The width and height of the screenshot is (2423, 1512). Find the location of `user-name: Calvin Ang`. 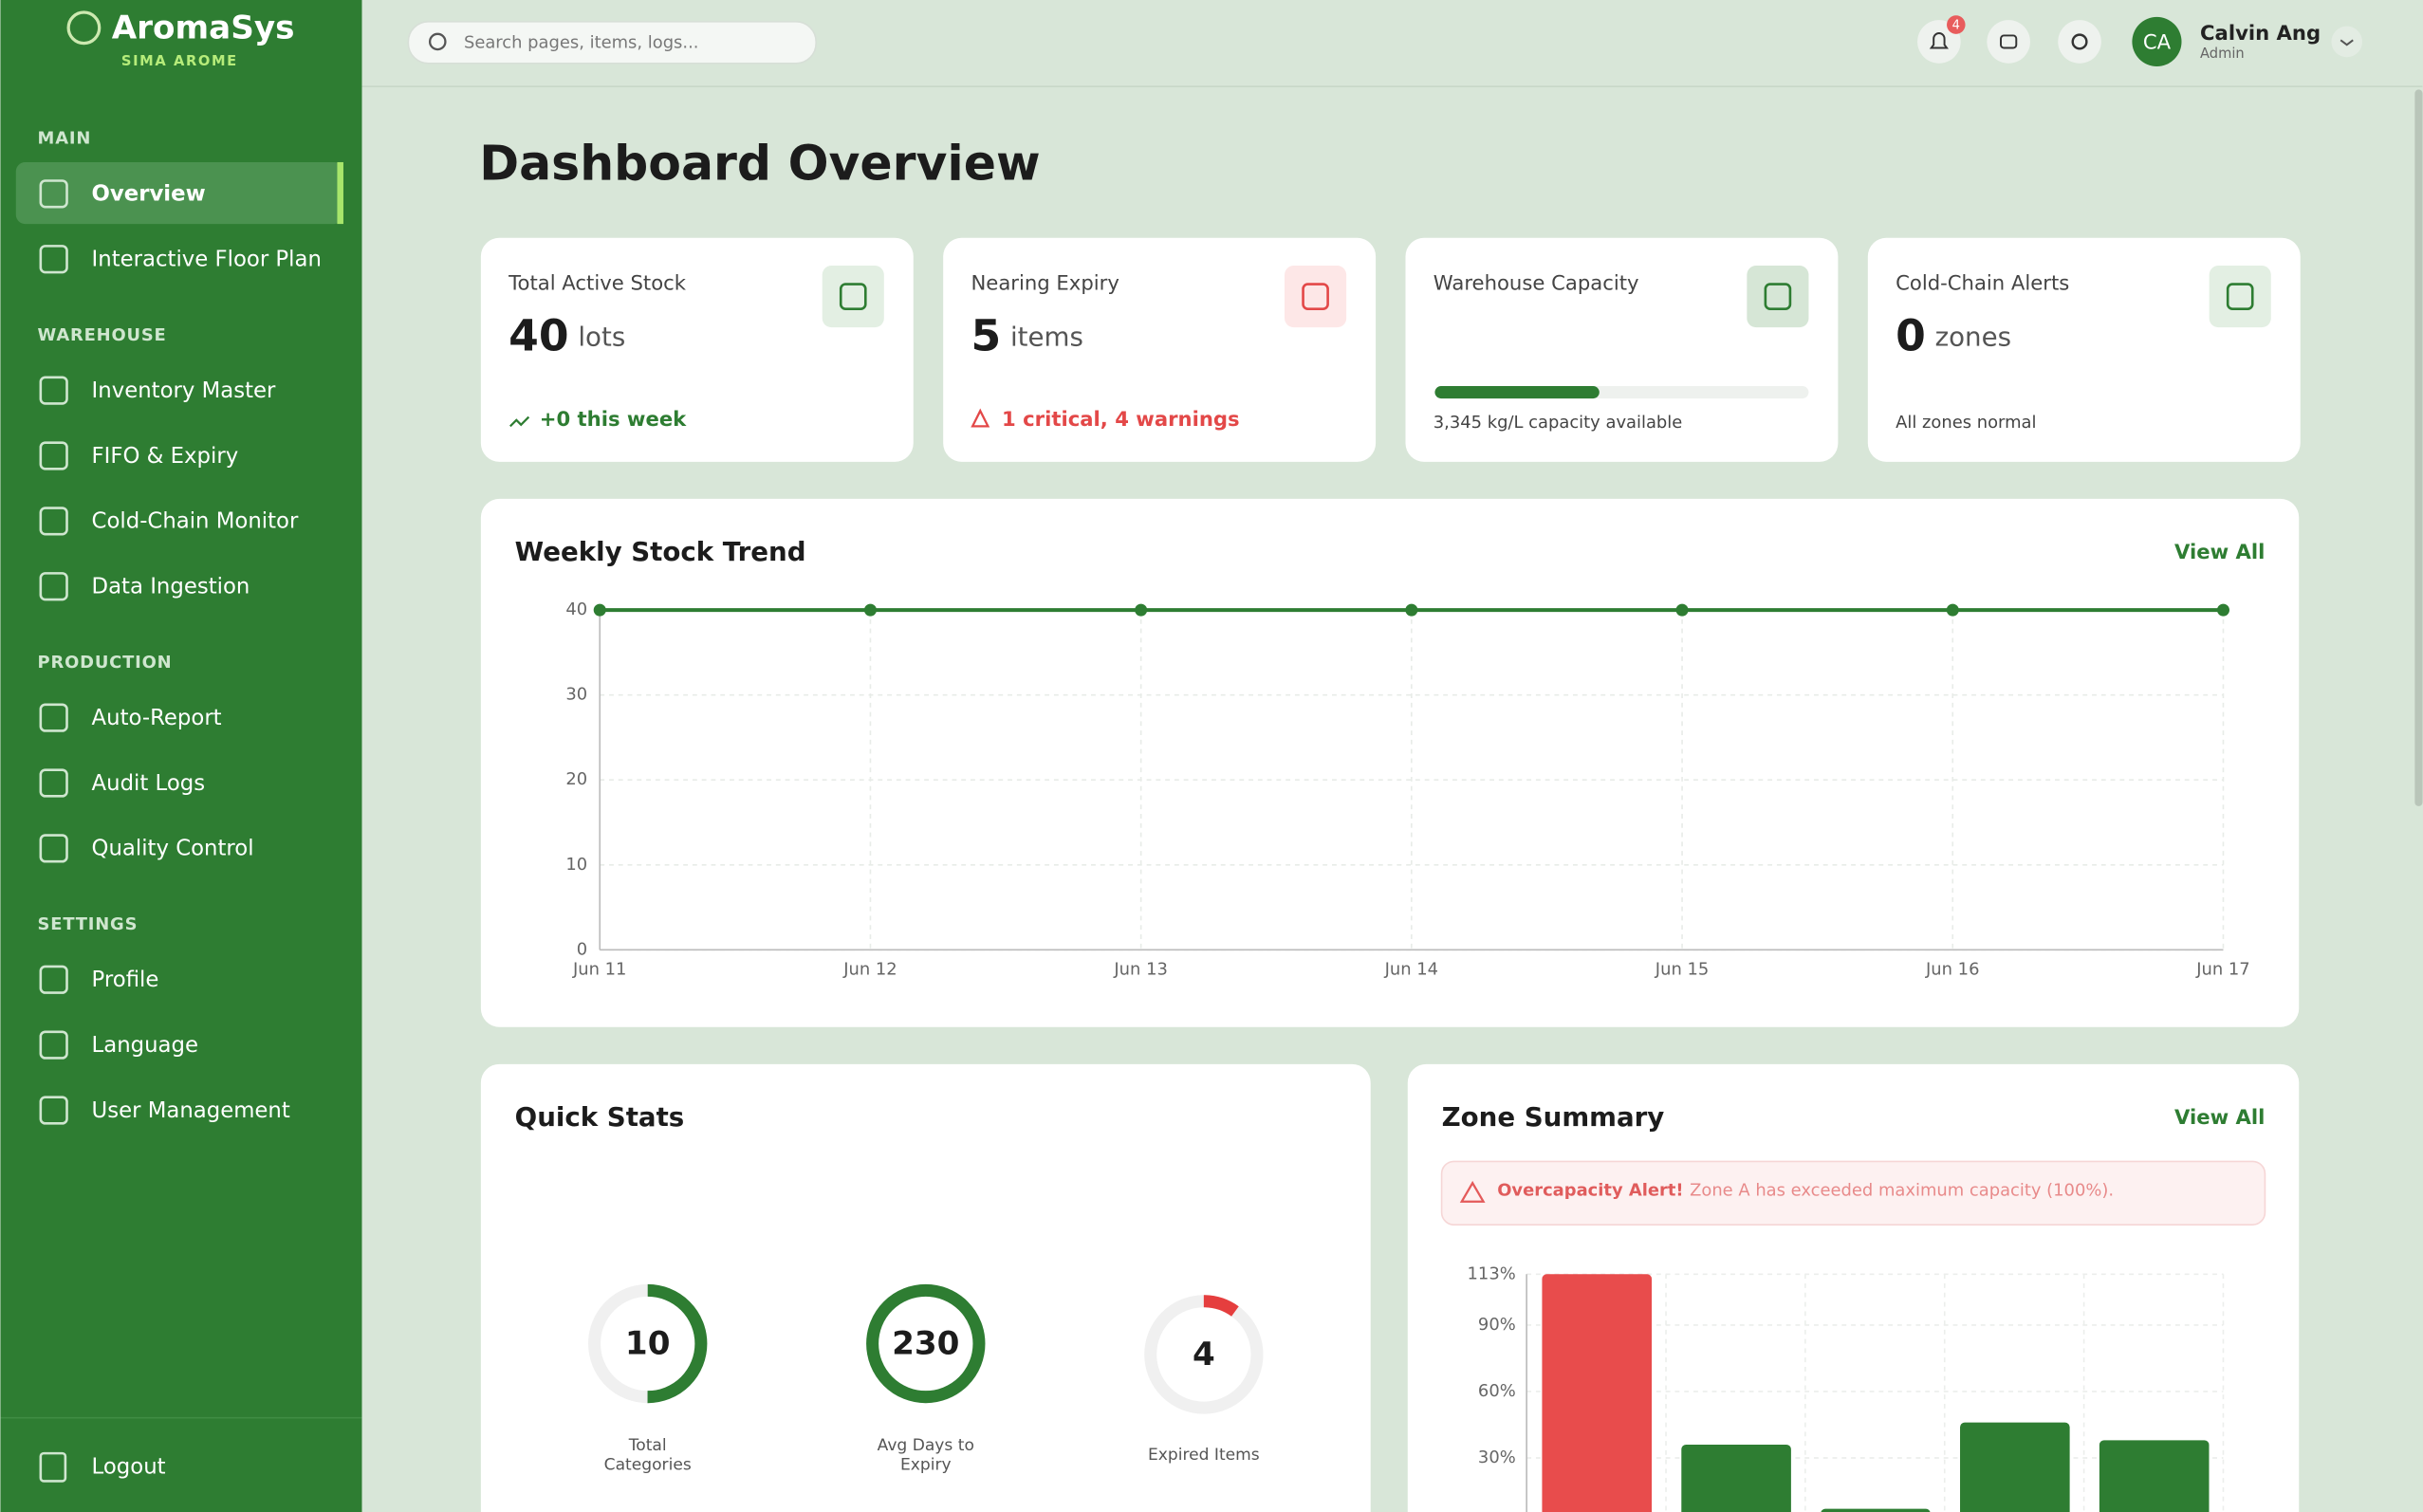

user-name: Calvin Ang is located at coordinates (2260, 33).